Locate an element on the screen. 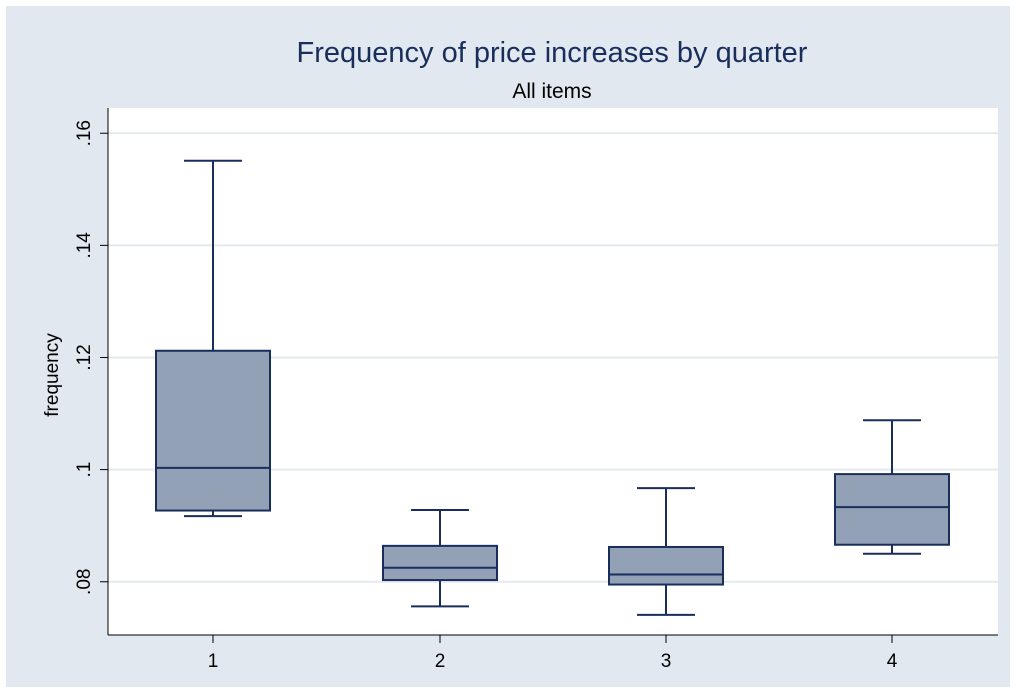  box-group-q2 is located at coordinates (440, 558).